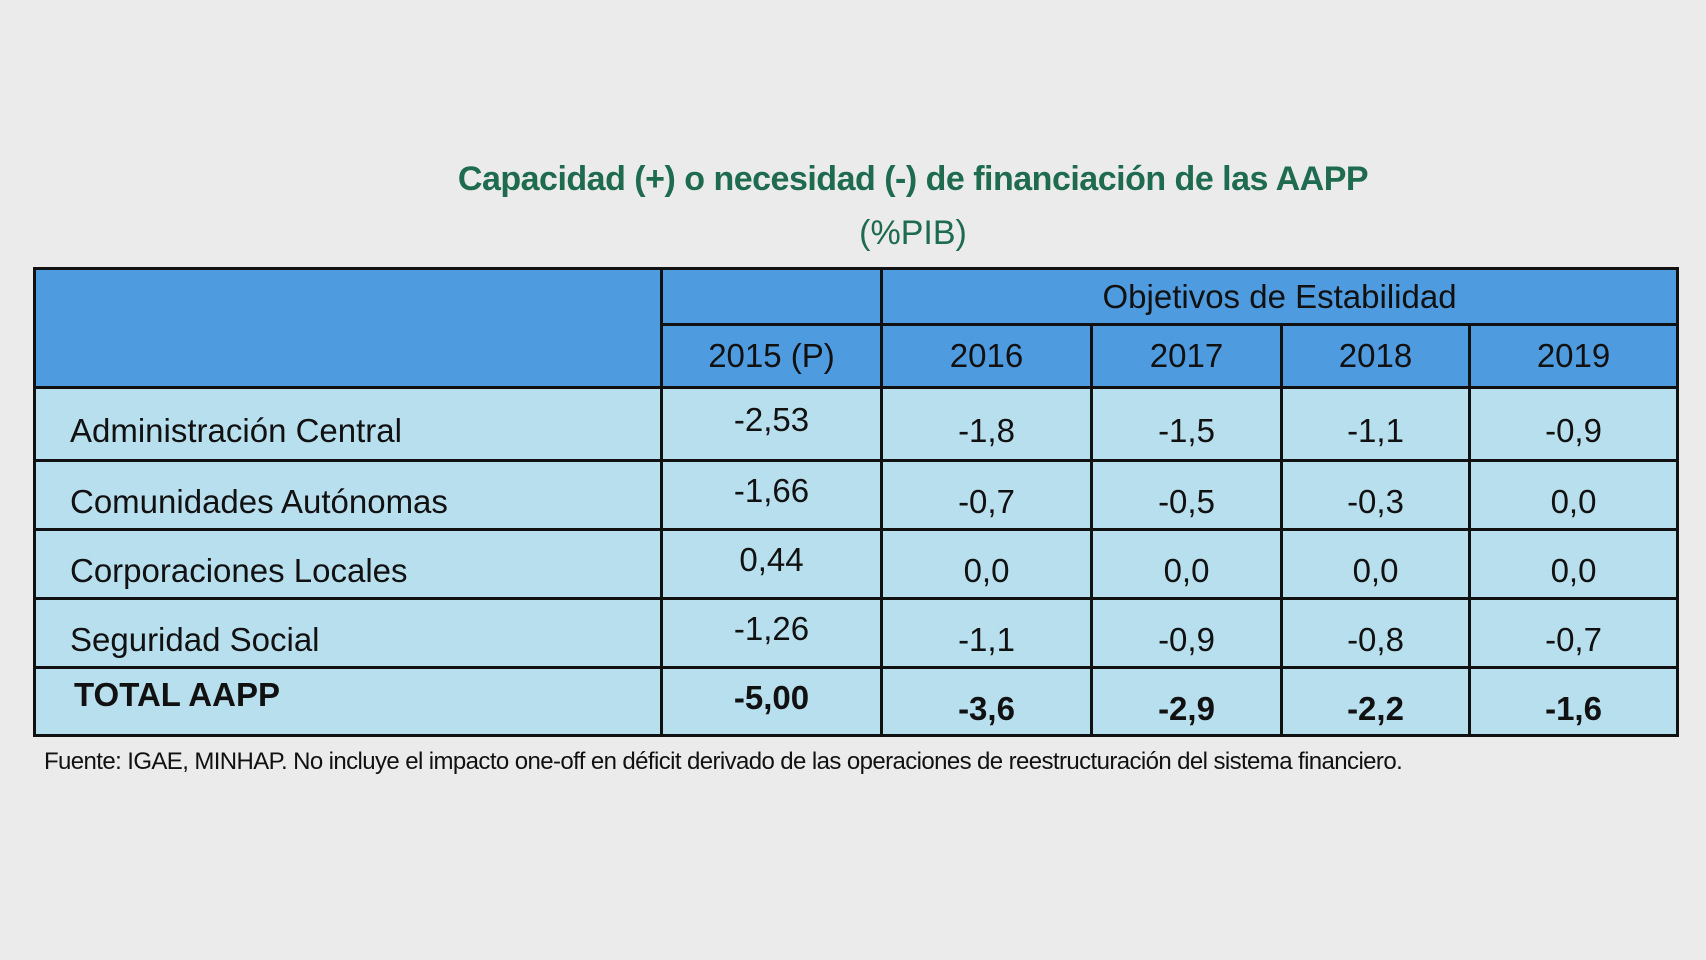  What do you see at coordinates (771, 701) in the screenshot?
I see `cell: -5,00` at bounding box center [771, 701].